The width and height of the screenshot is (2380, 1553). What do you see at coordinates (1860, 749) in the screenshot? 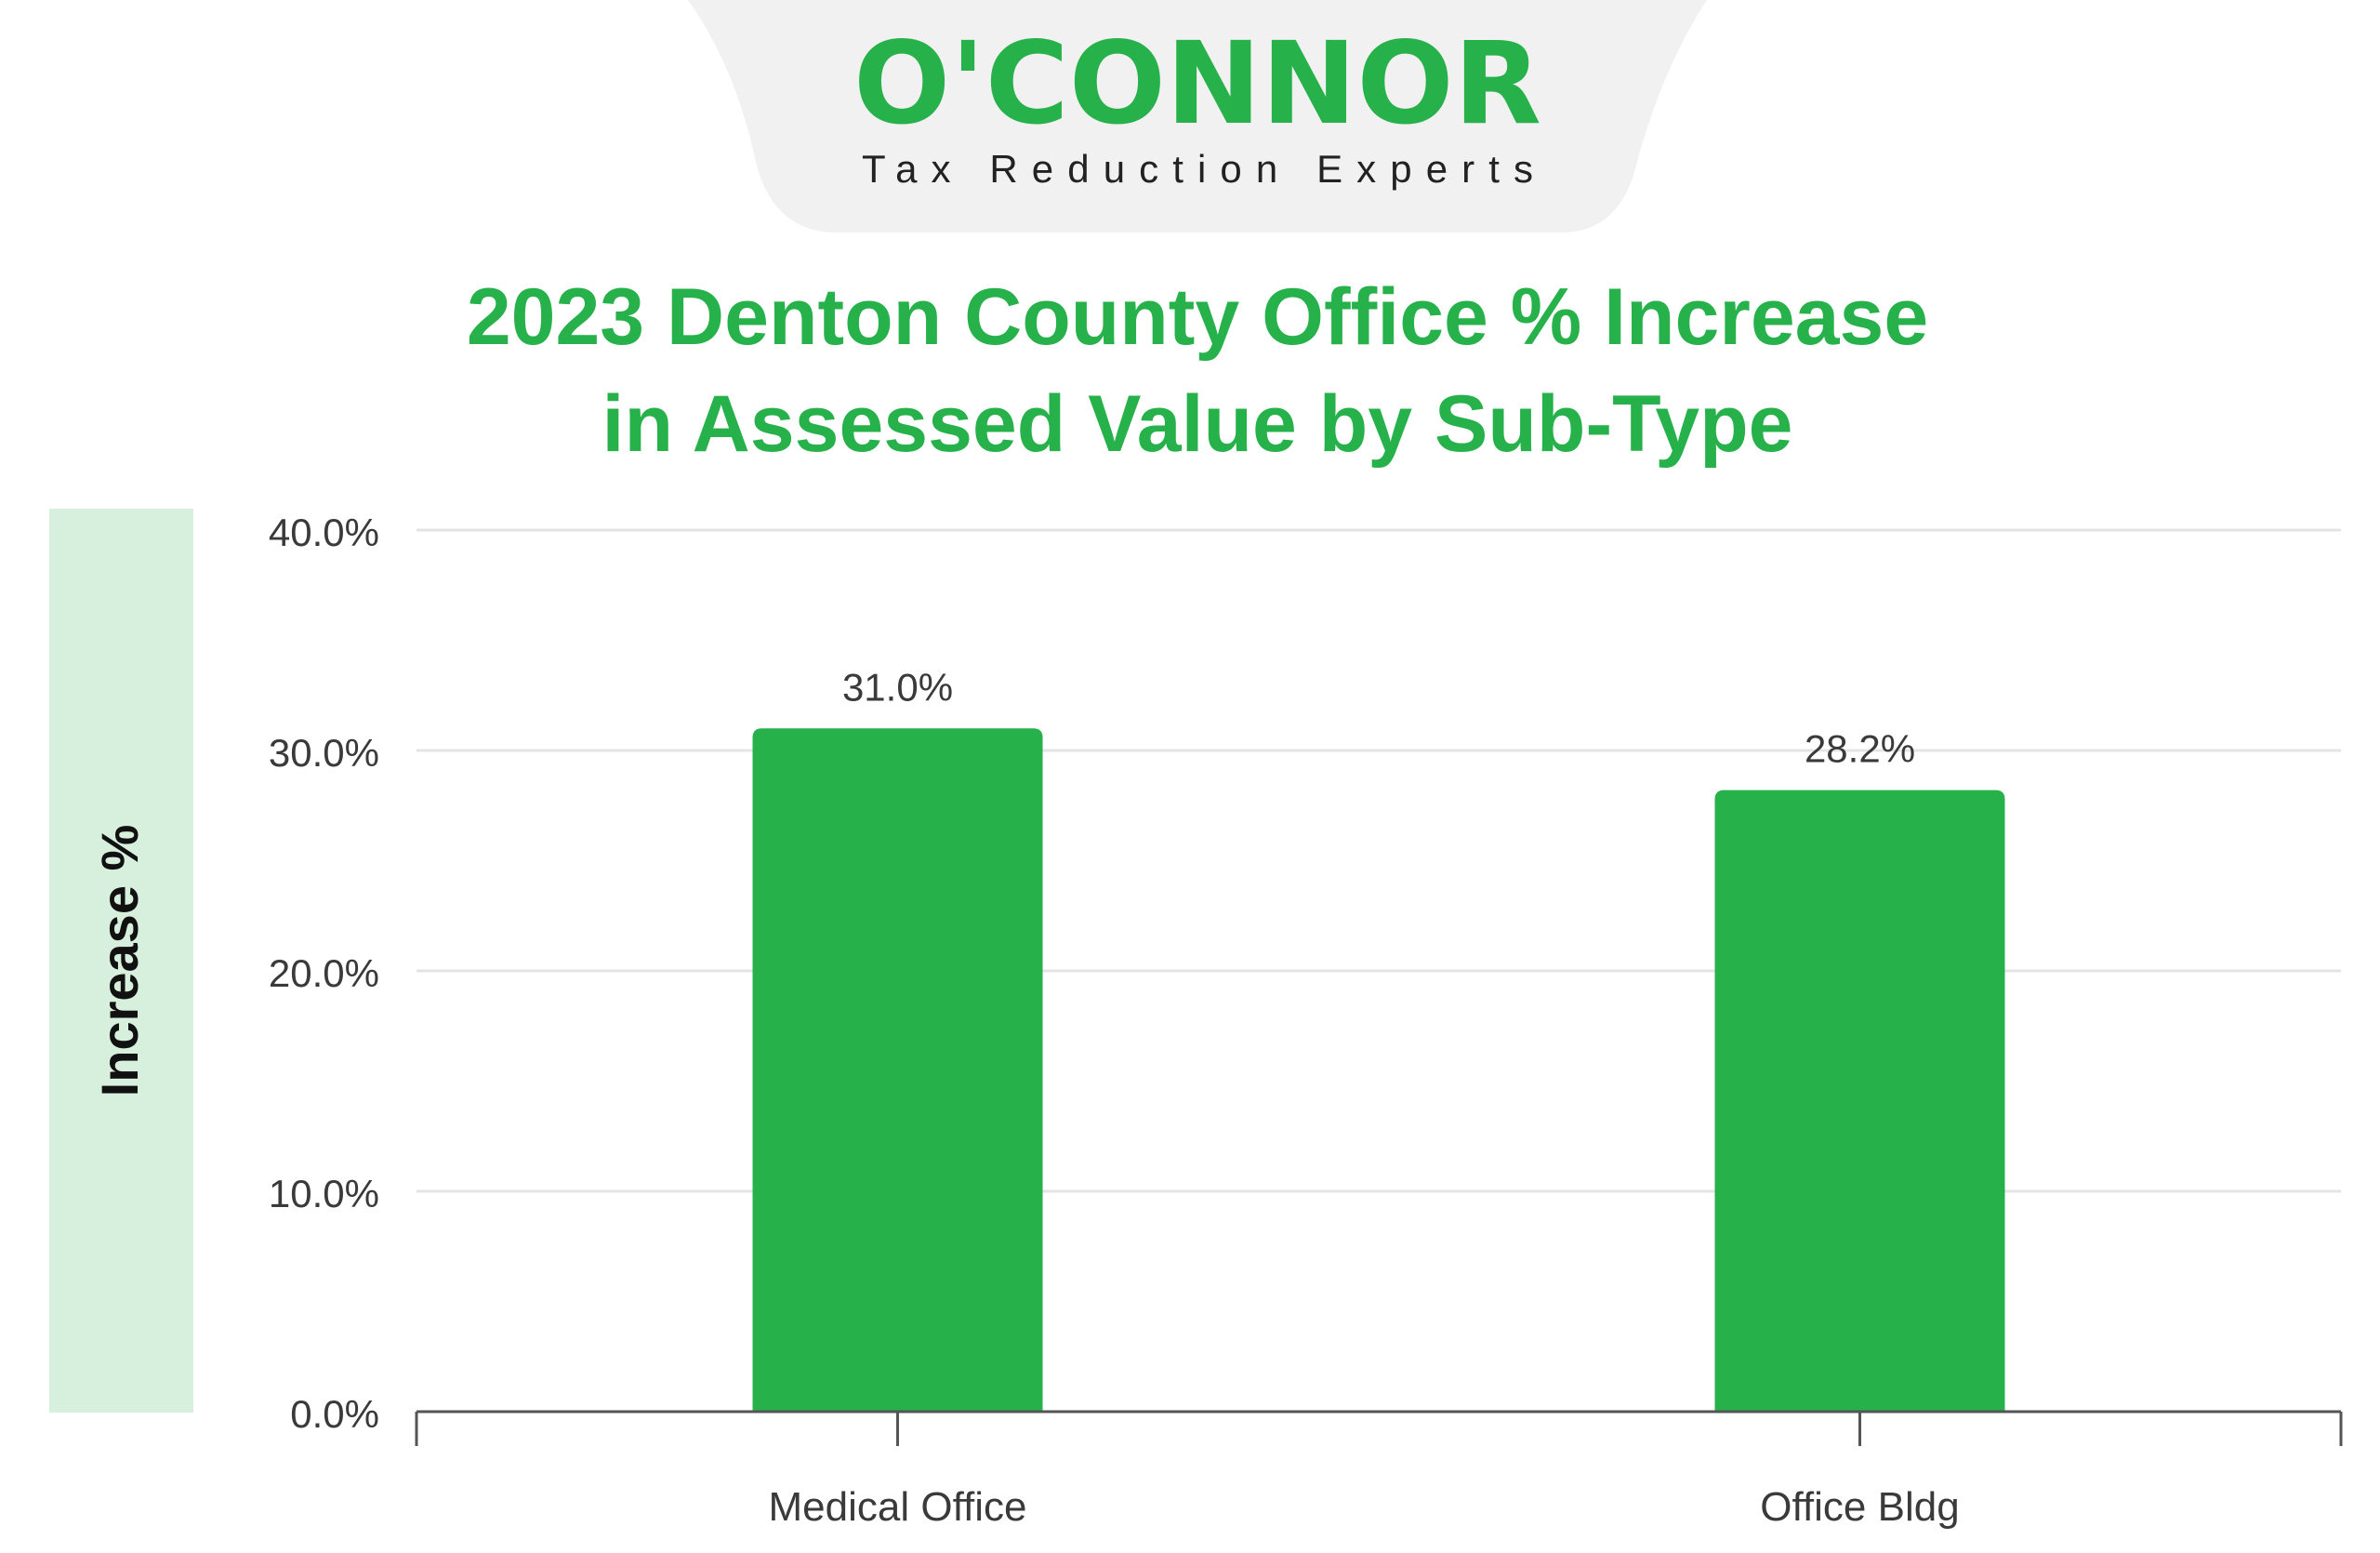
I see `data-label: 28.2%` at bounding box center [1860, 749].